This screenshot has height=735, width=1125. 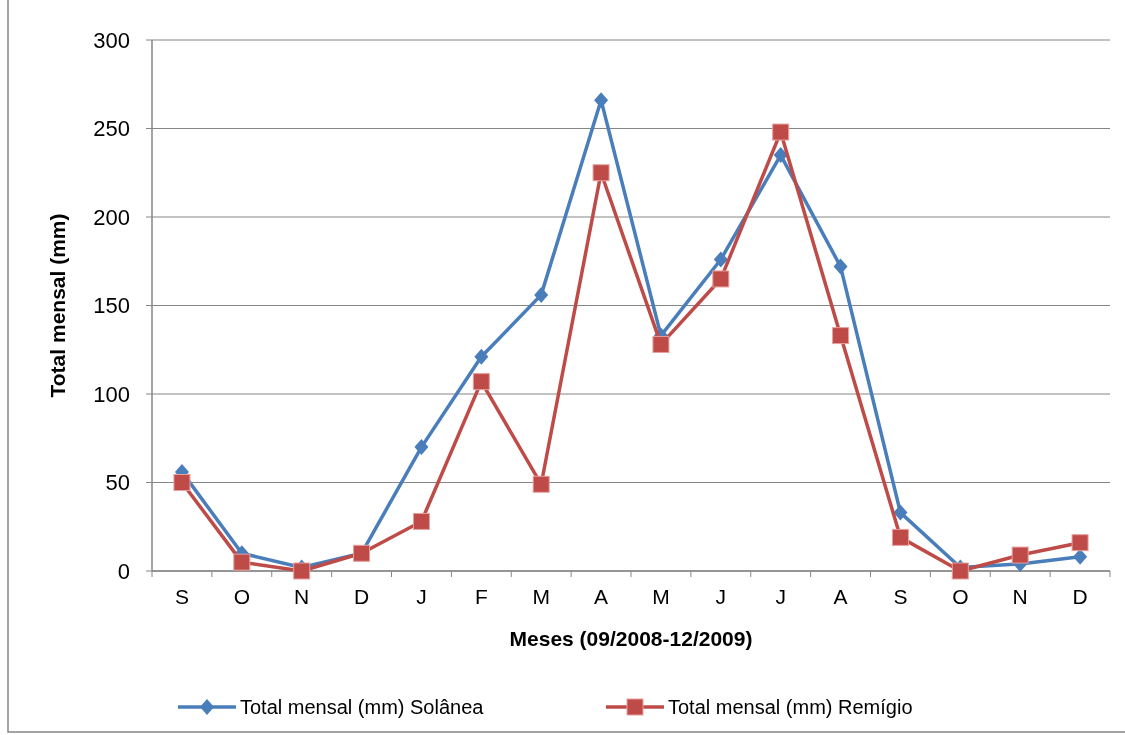 I want to click on y-tick-label: 300, so click(x=111, y=40).